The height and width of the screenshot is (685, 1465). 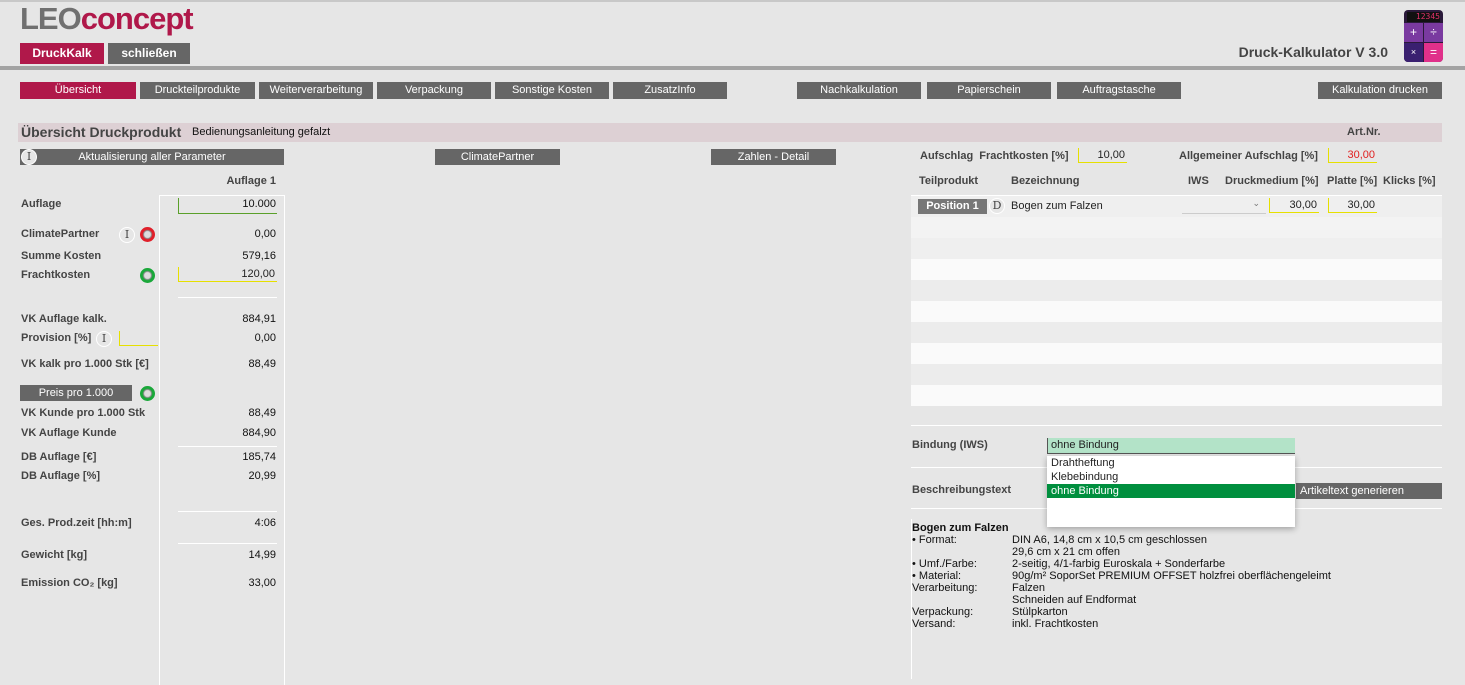 I want to click on header-platte: Platte [%], so click(x=1352, y=181).